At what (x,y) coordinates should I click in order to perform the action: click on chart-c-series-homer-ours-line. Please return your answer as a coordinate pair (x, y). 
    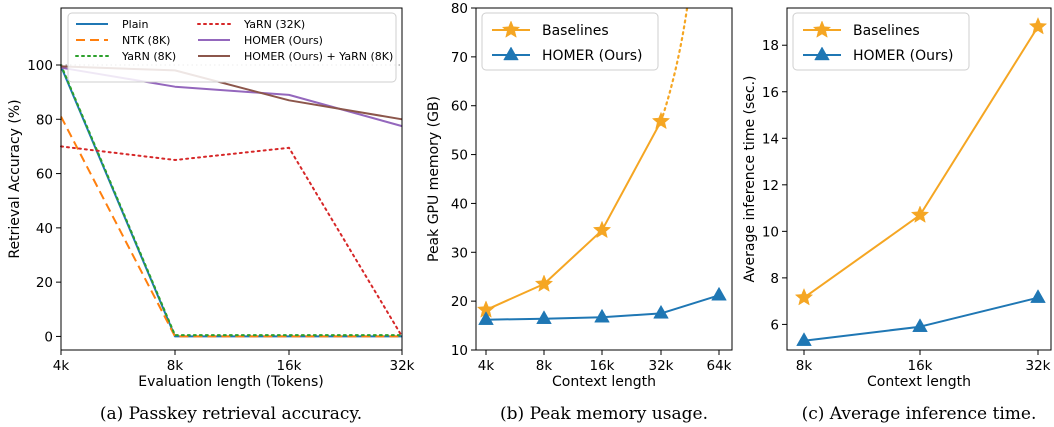
    Looking at the image, I should click on (921, 319).